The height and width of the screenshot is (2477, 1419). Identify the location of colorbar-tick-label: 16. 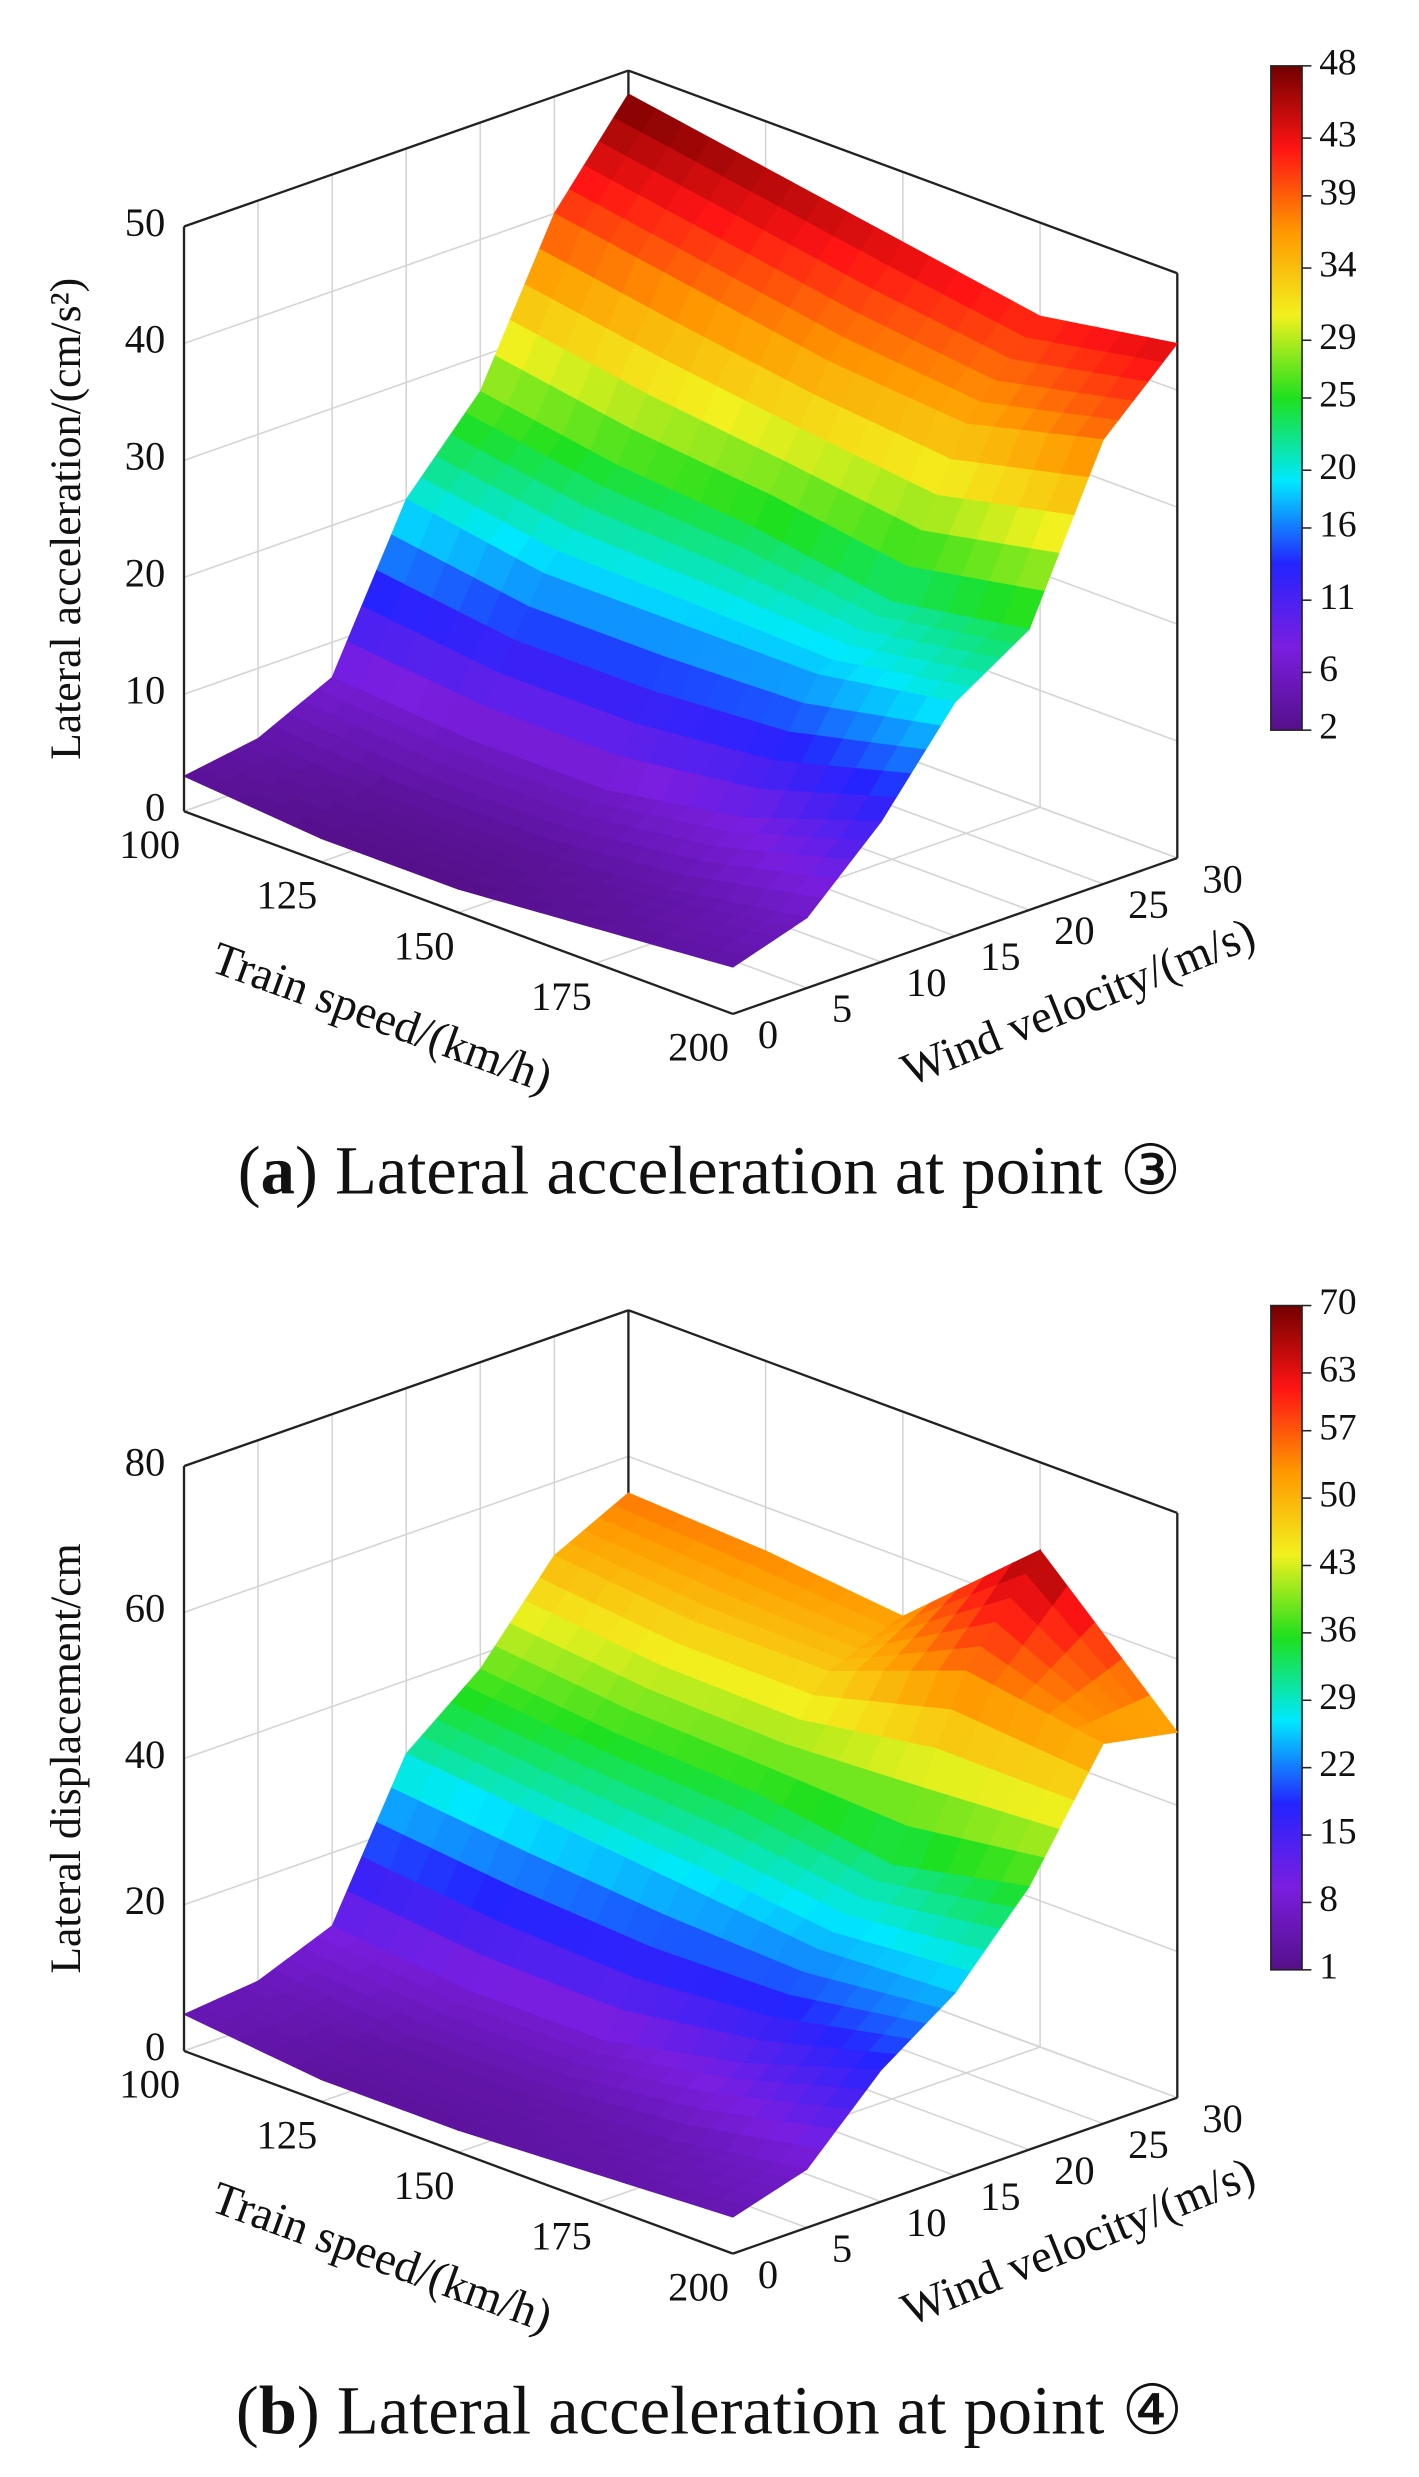
(1337, 525).